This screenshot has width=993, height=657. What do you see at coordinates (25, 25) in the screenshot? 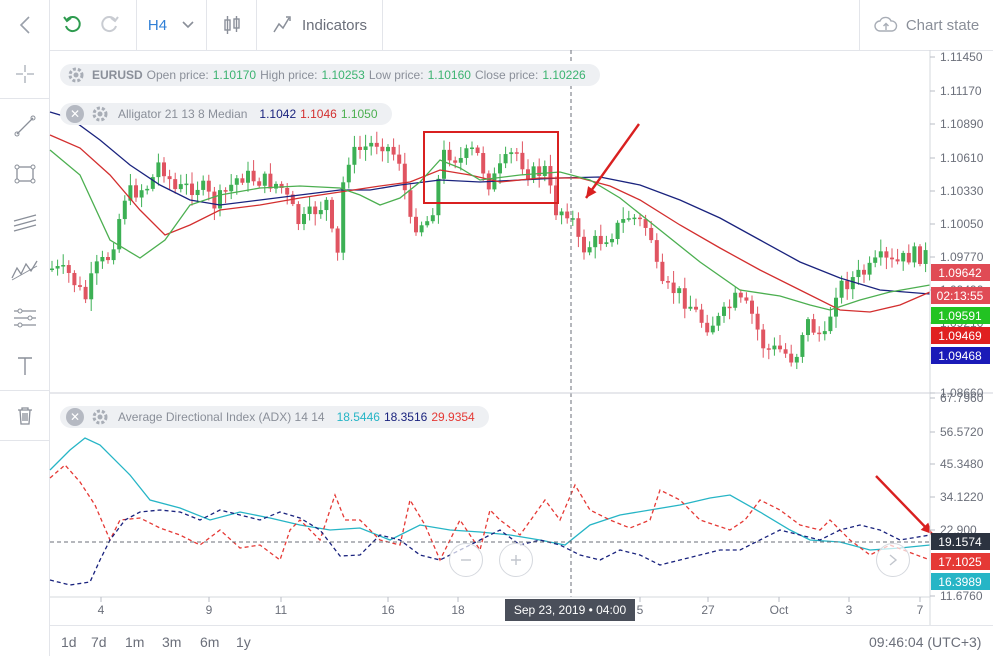
I see `back-button` at bounding box center [25, 25].